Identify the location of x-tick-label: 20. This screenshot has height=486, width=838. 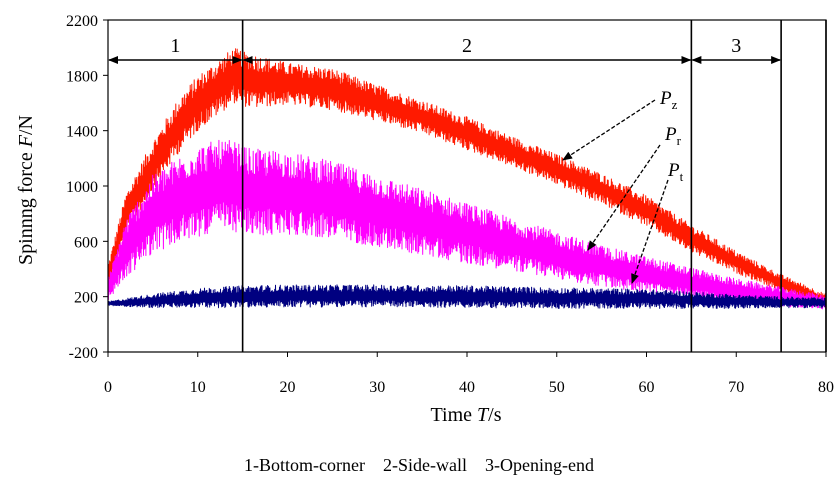
(288, 387).